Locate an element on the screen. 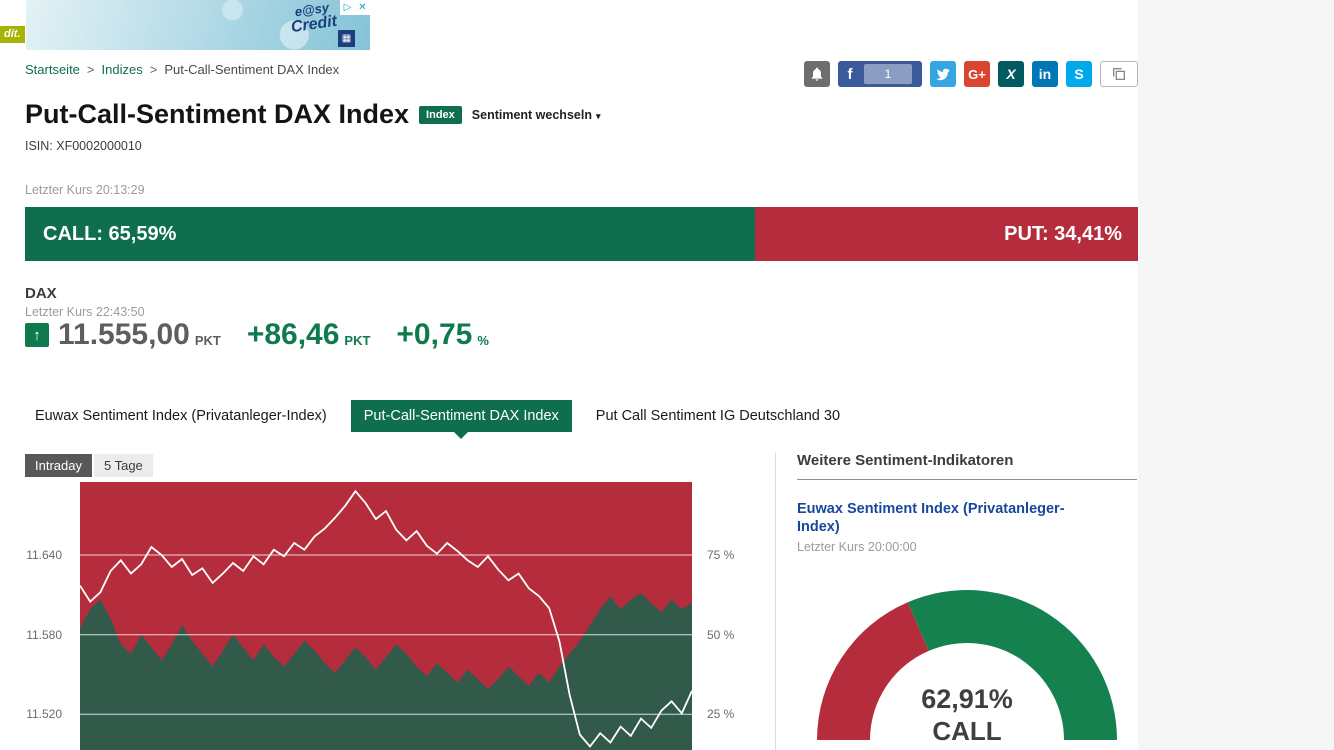  right-axis-tick-25: 25 % is located at coordinates (721, 714).